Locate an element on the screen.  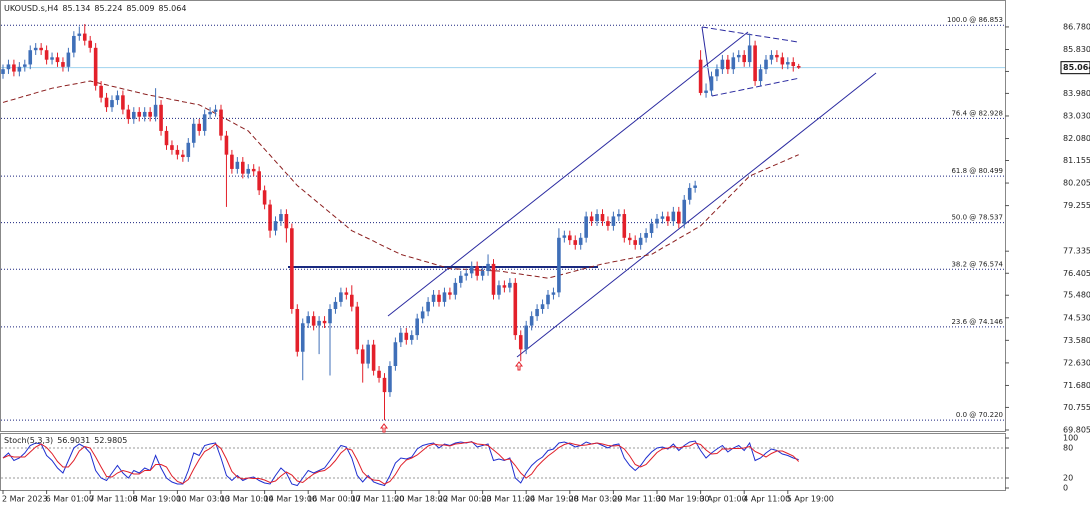
symbol: UKOUSD.s,H4 is located at coordinates (31, 8).